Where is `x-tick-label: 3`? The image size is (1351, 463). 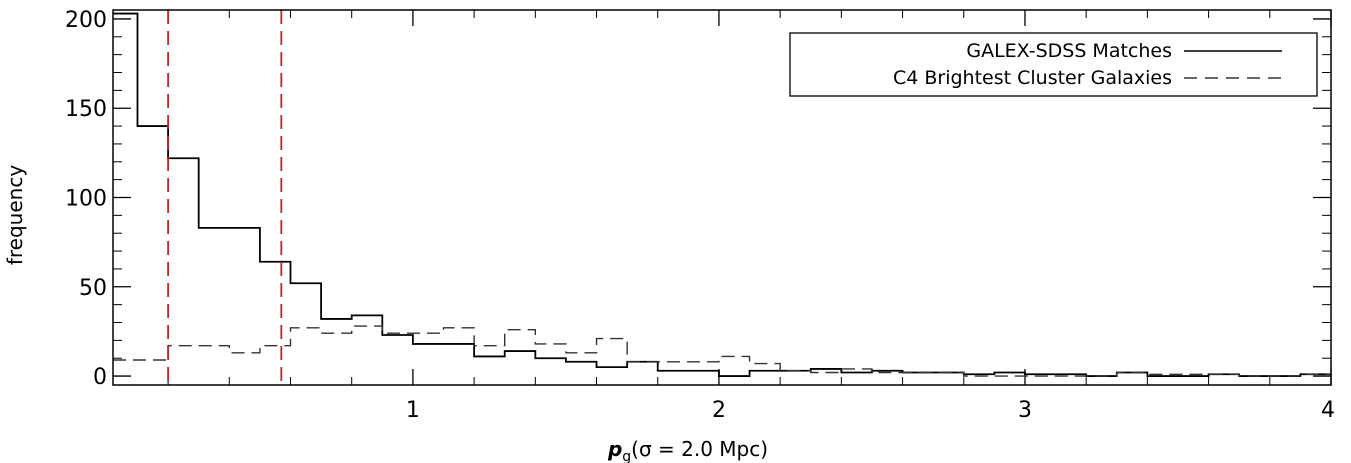
x-tick-label: 3 is located at coordinates (1025, 410).